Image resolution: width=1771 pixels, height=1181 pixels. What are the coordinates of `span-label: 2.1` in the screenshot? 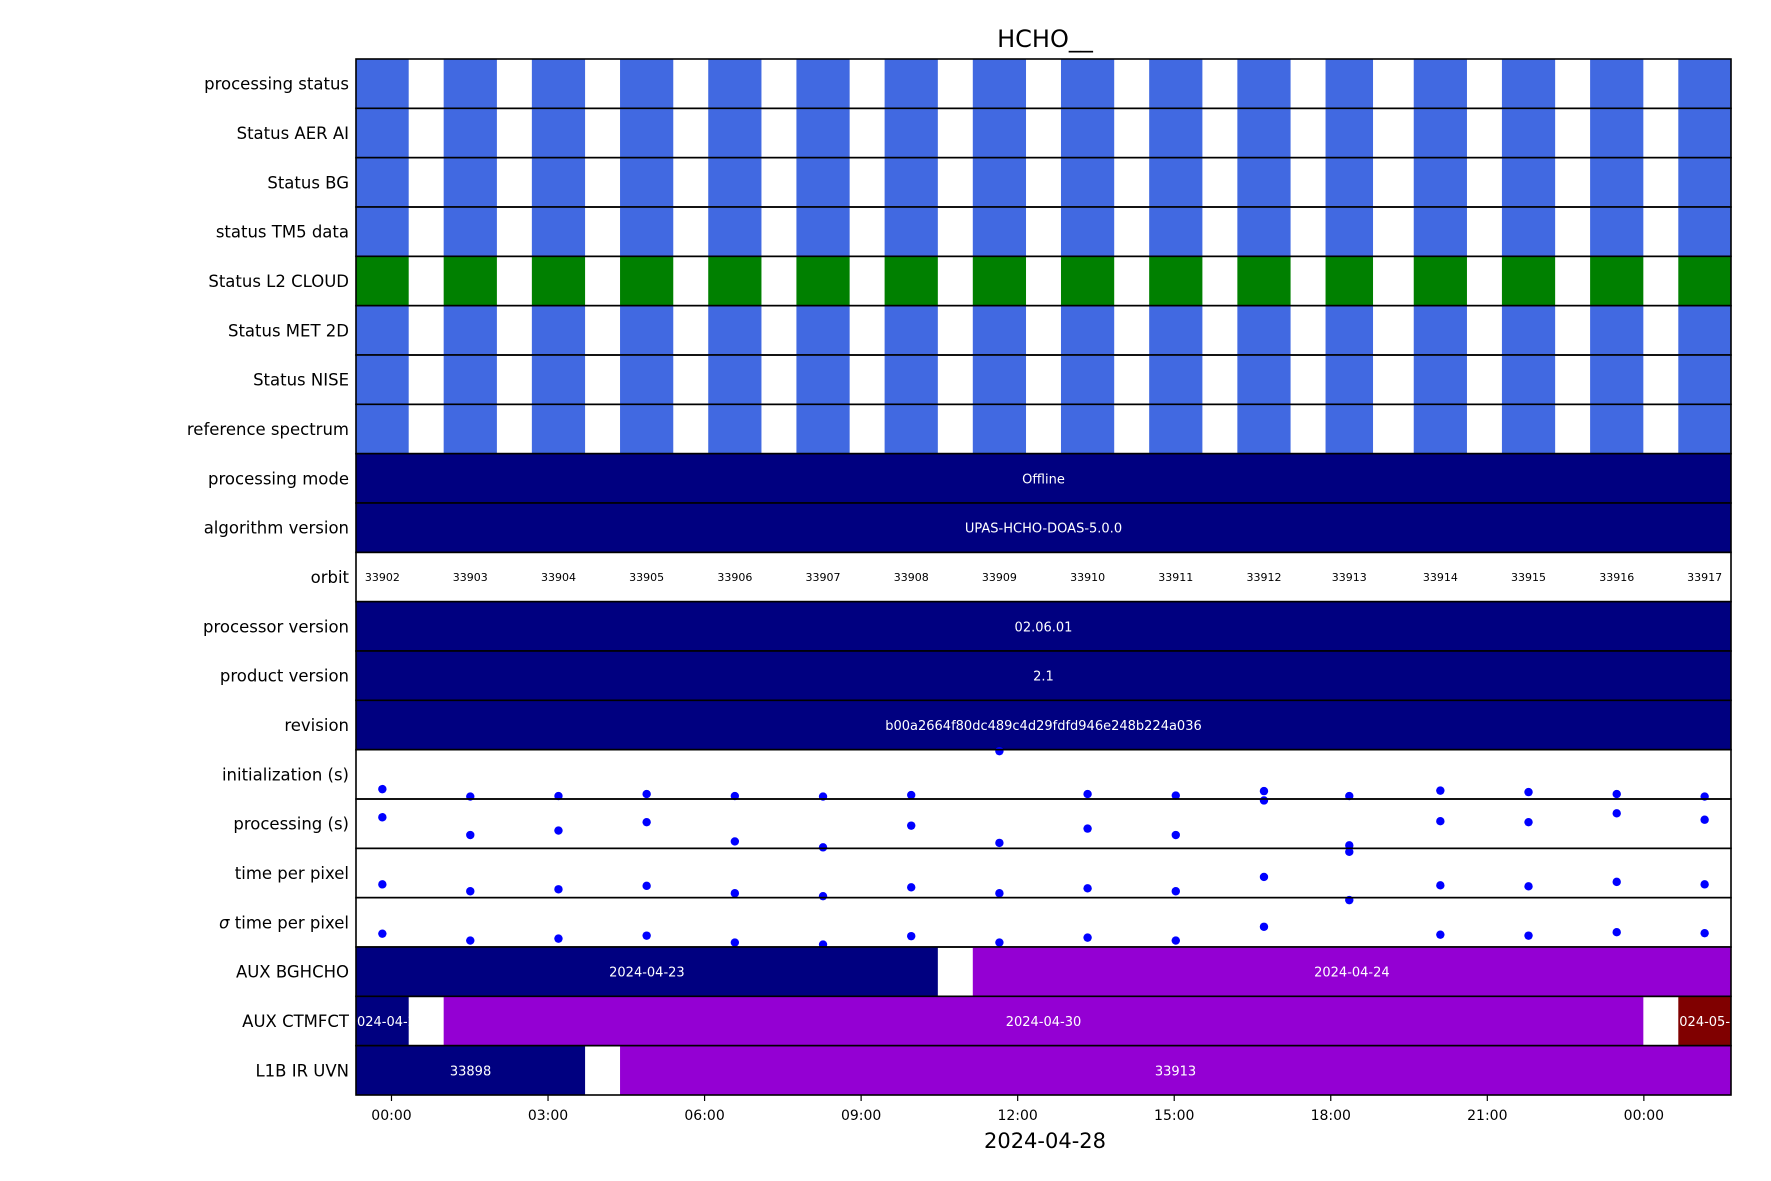 It's located at (1043, 677).